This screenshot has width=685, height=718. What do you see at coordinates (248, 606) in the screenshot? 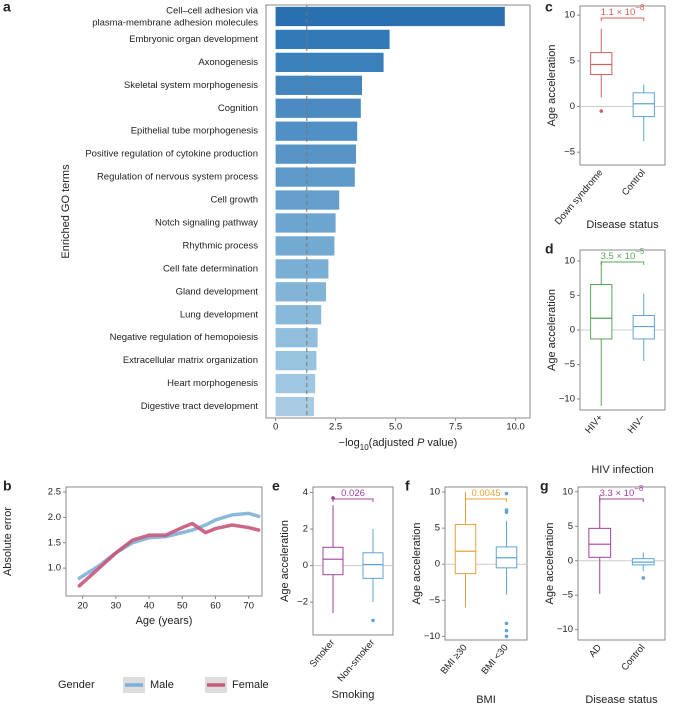
I see `x-tick-label: 70` at bounding box center [248, 606].